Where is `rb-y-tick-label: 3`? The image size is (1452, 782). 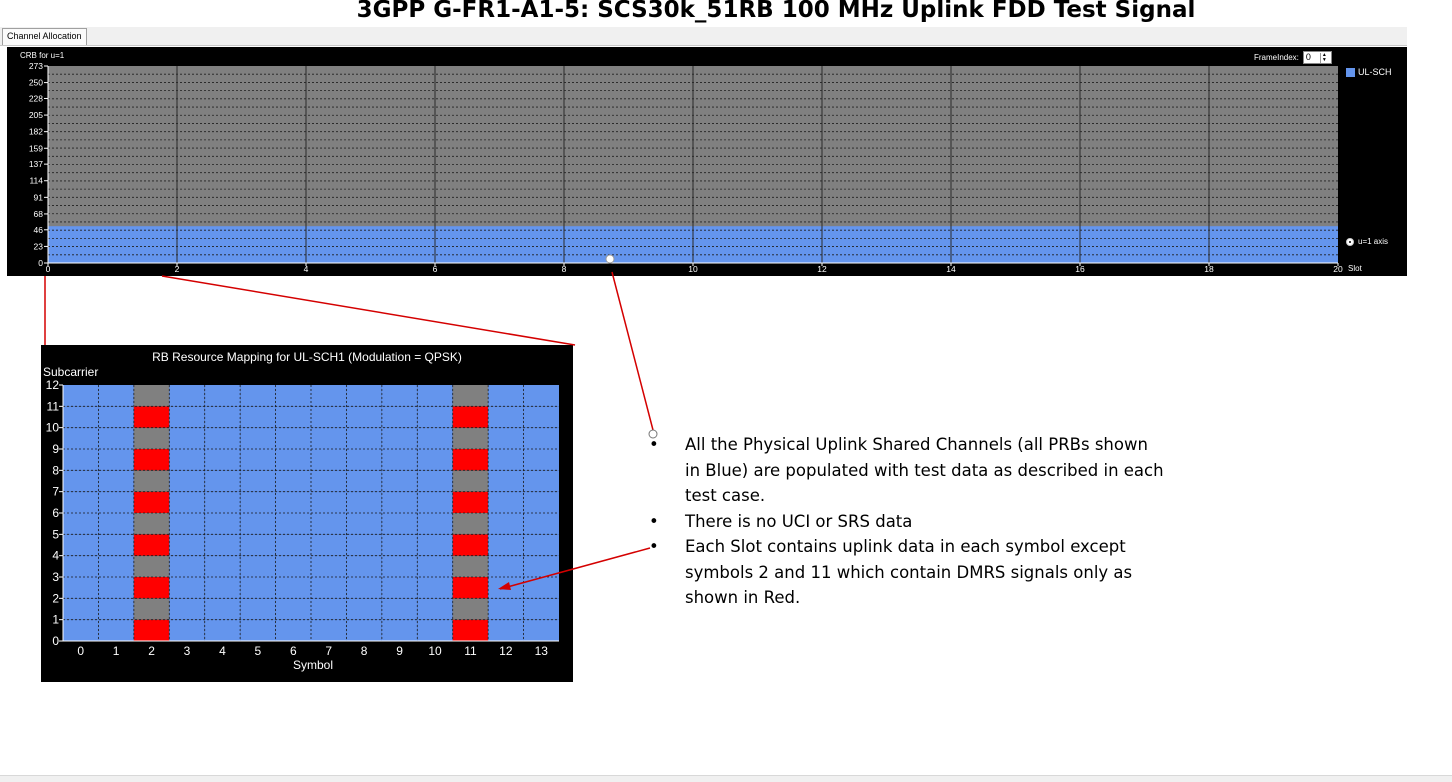
rb-y-tick-label: 3 is located at coordinates (55, 577).